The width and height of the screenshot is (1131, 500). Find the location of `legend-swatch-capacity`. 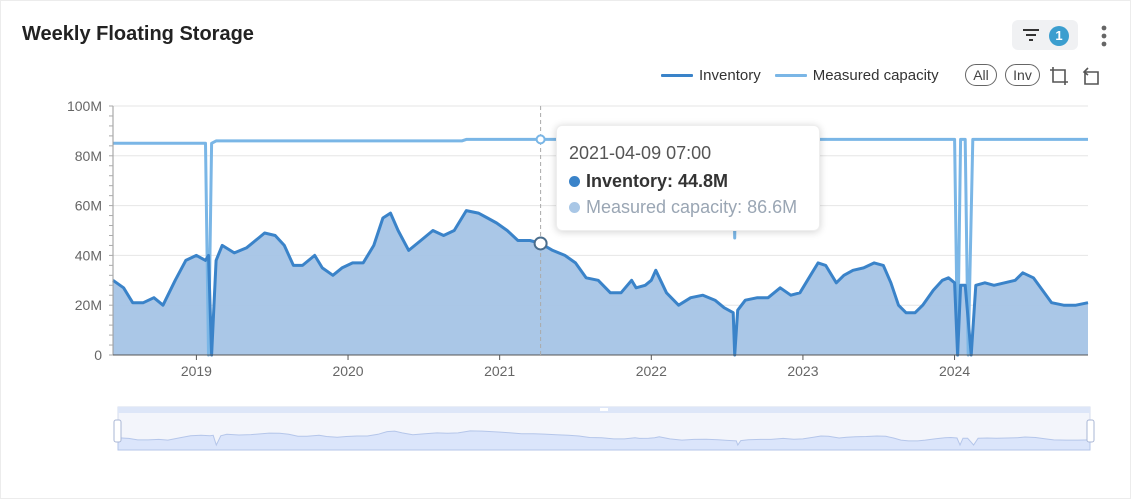

legend-swatch-capacity is located at coordinates (790, 75).